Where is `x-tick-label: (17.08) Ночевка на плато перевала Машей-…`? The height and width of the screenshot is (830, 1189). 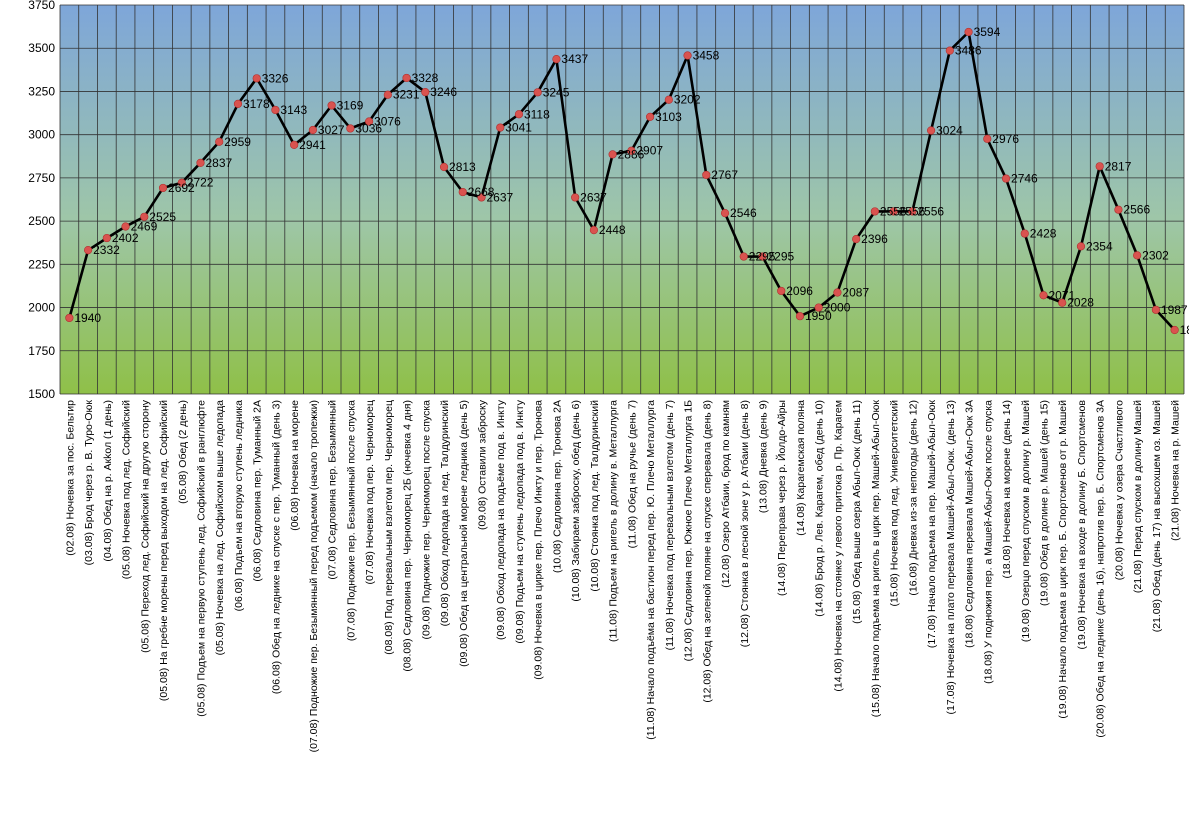 x-tick-label: (17.08) Ночевка на плато перевала Машей-… is located at coordinates (951, 557).